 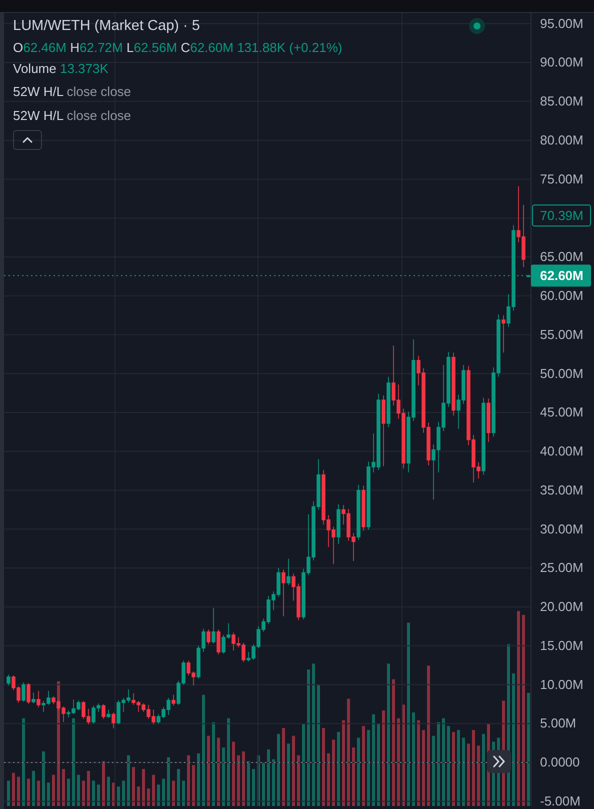 What do you see at coordinates (562, 373) in the screenshot?
I see `y-tick-label: 50.00M` at bounding box center [562, 373].